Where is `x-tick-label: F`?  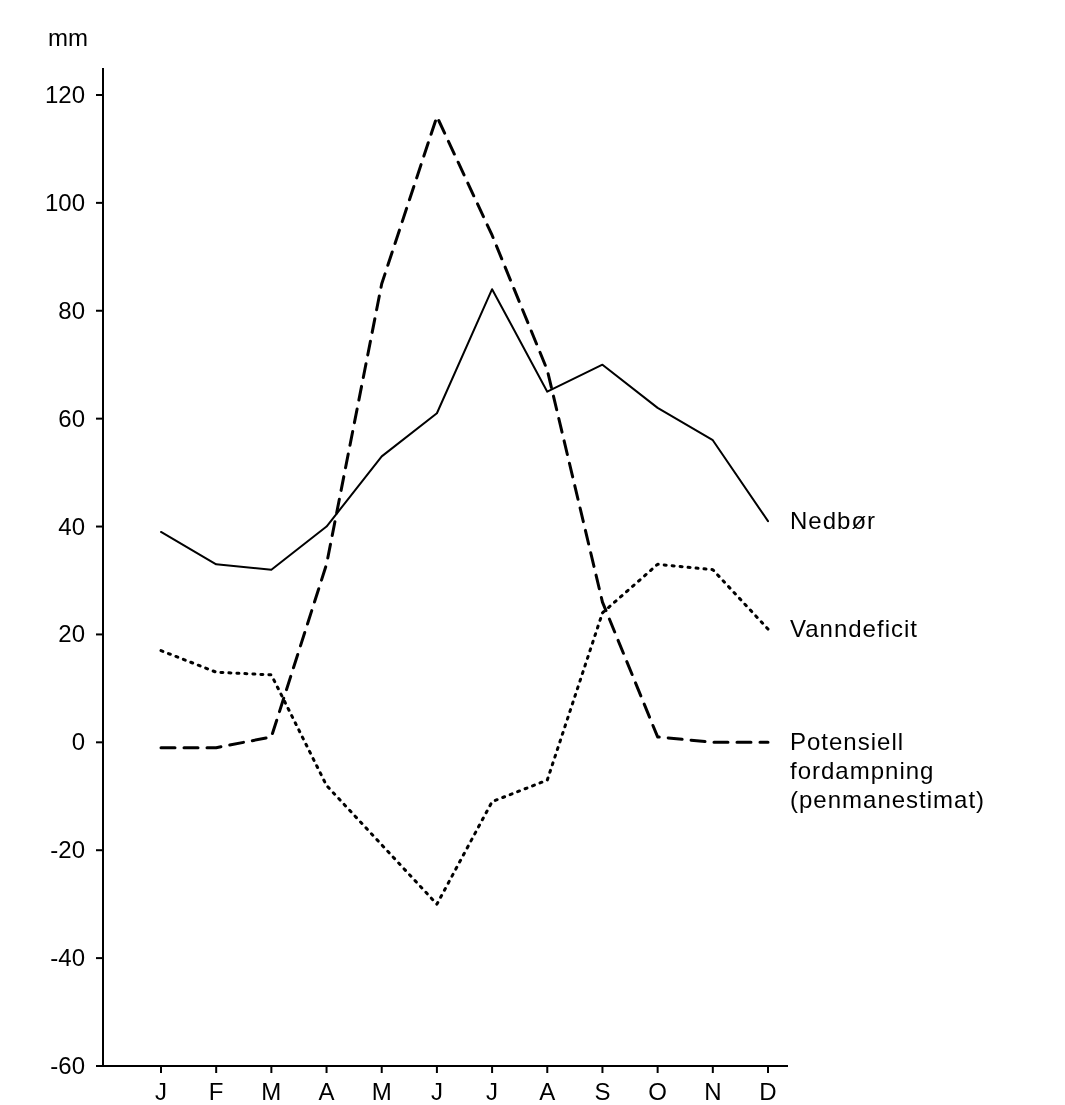 x-tick-label: F is located at coordinates (216, 1091).